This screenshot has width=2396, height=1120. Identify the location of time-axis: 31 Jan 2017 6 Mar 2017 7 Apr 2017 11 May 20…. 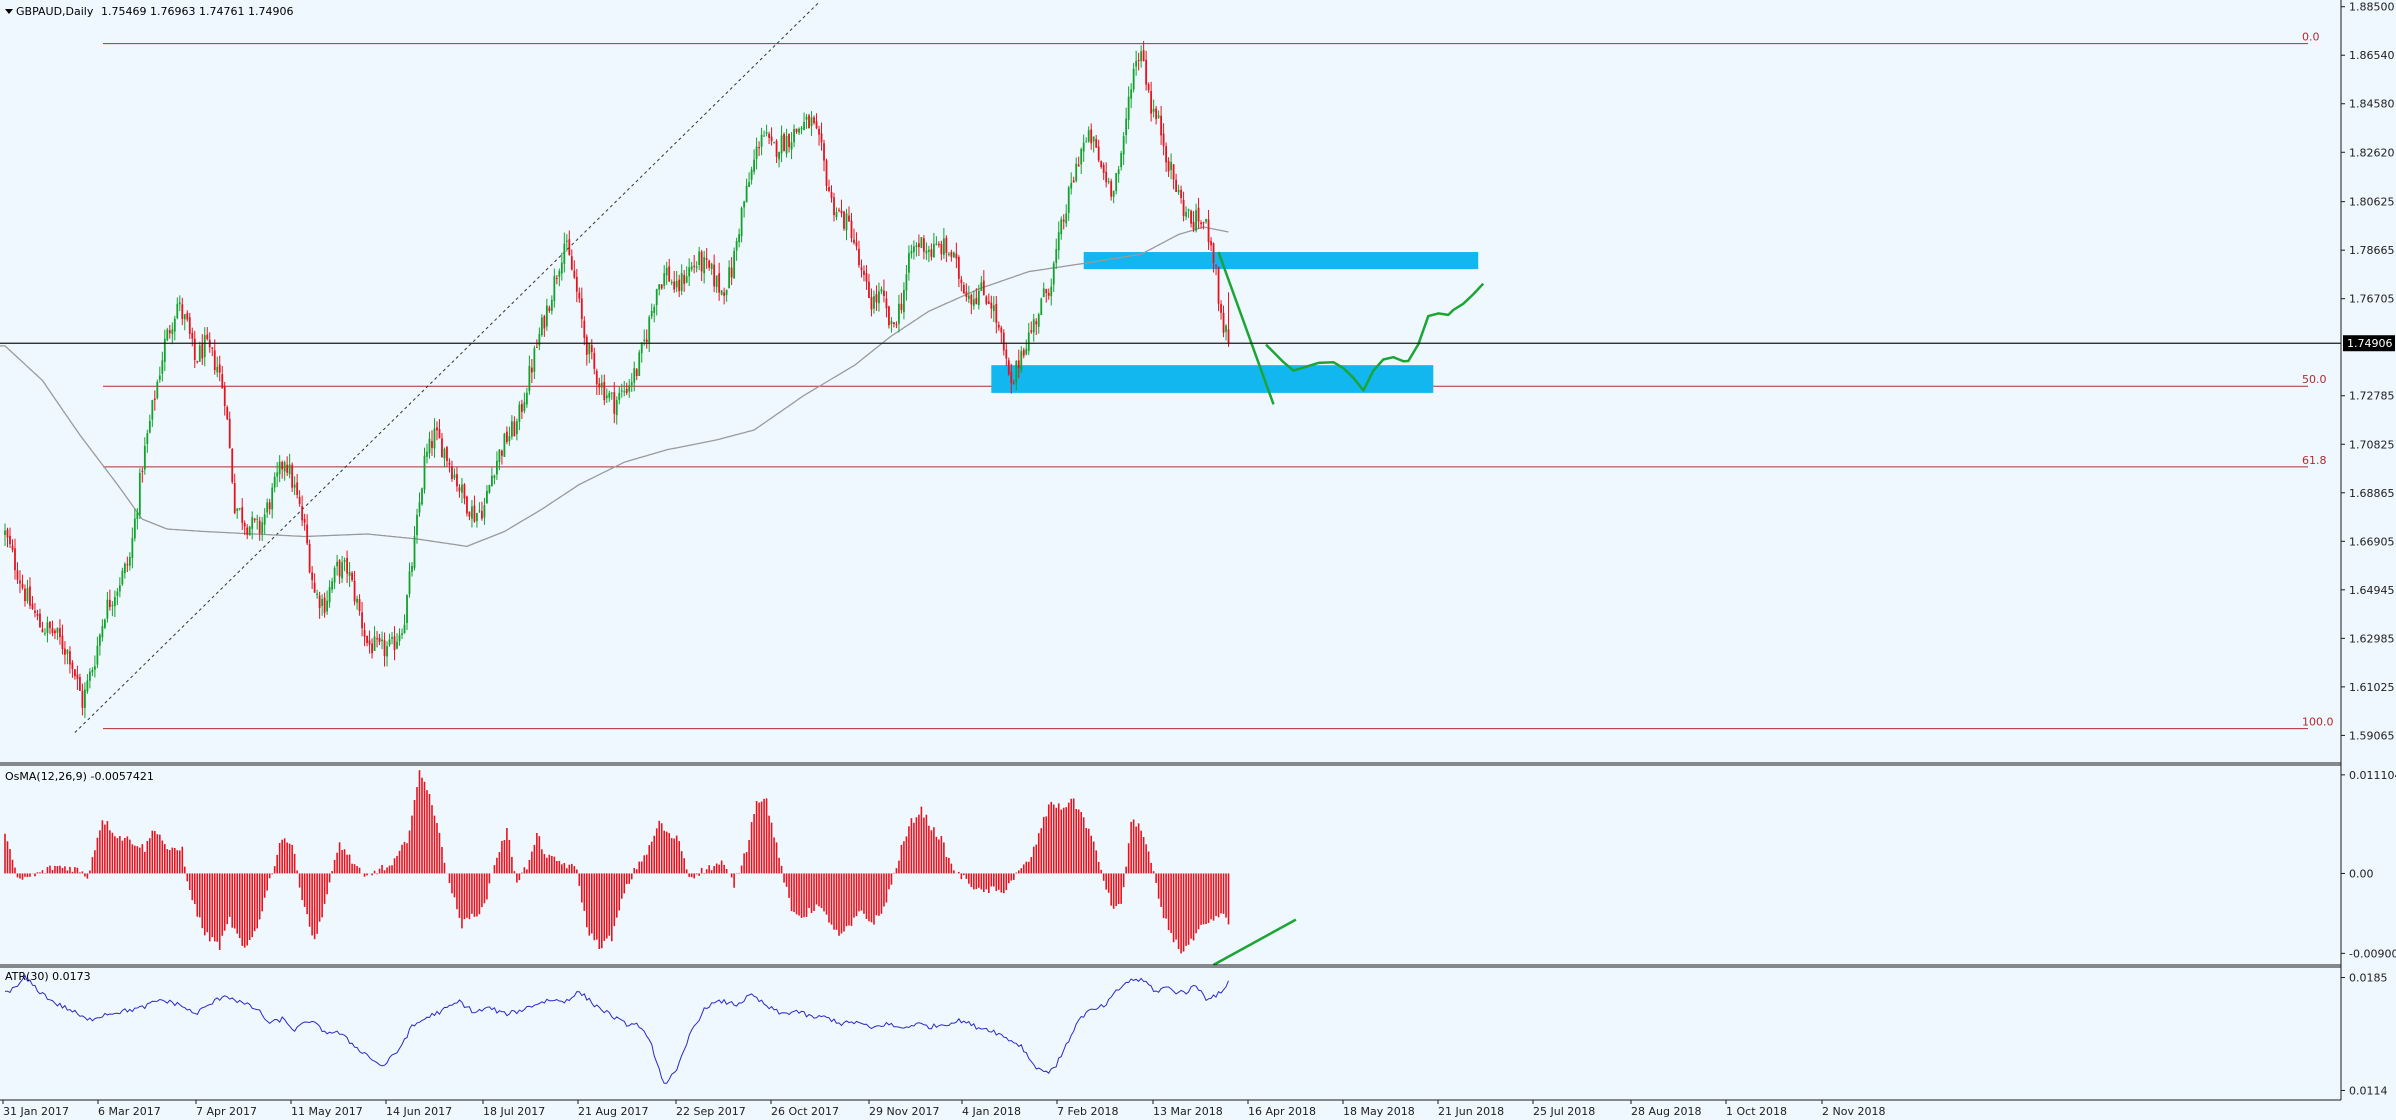
(943, 1109).